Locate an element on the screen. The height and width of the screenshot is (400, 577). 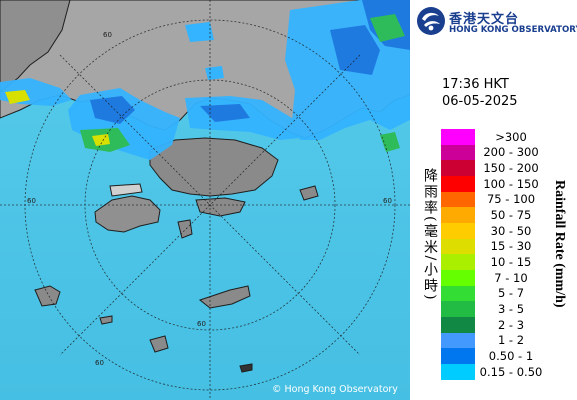
legend-range-label: 0.15 - 0.50 is located at coordinates (511, 371).